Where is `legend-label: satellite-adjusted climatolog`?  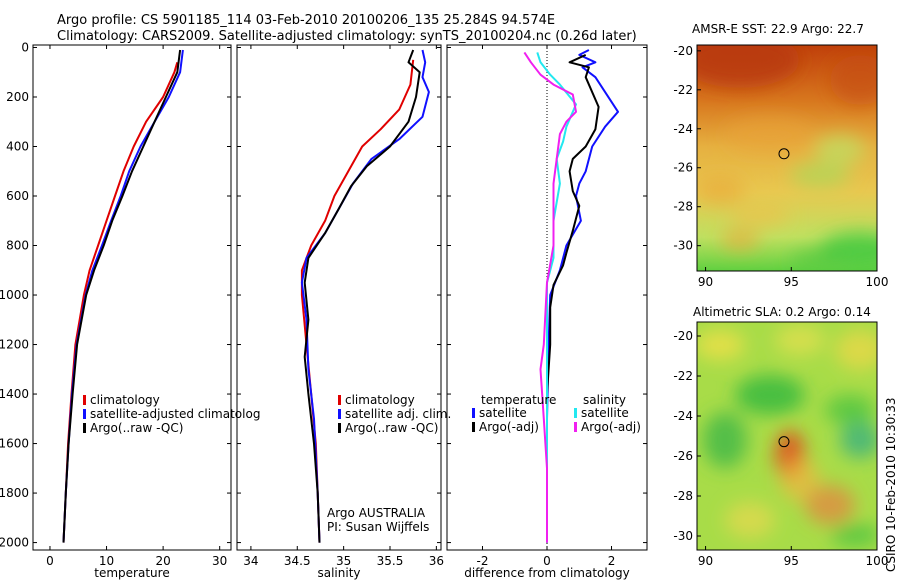
legend-label: satellite-adjusted climatolog is located at coordinates (175, 414).